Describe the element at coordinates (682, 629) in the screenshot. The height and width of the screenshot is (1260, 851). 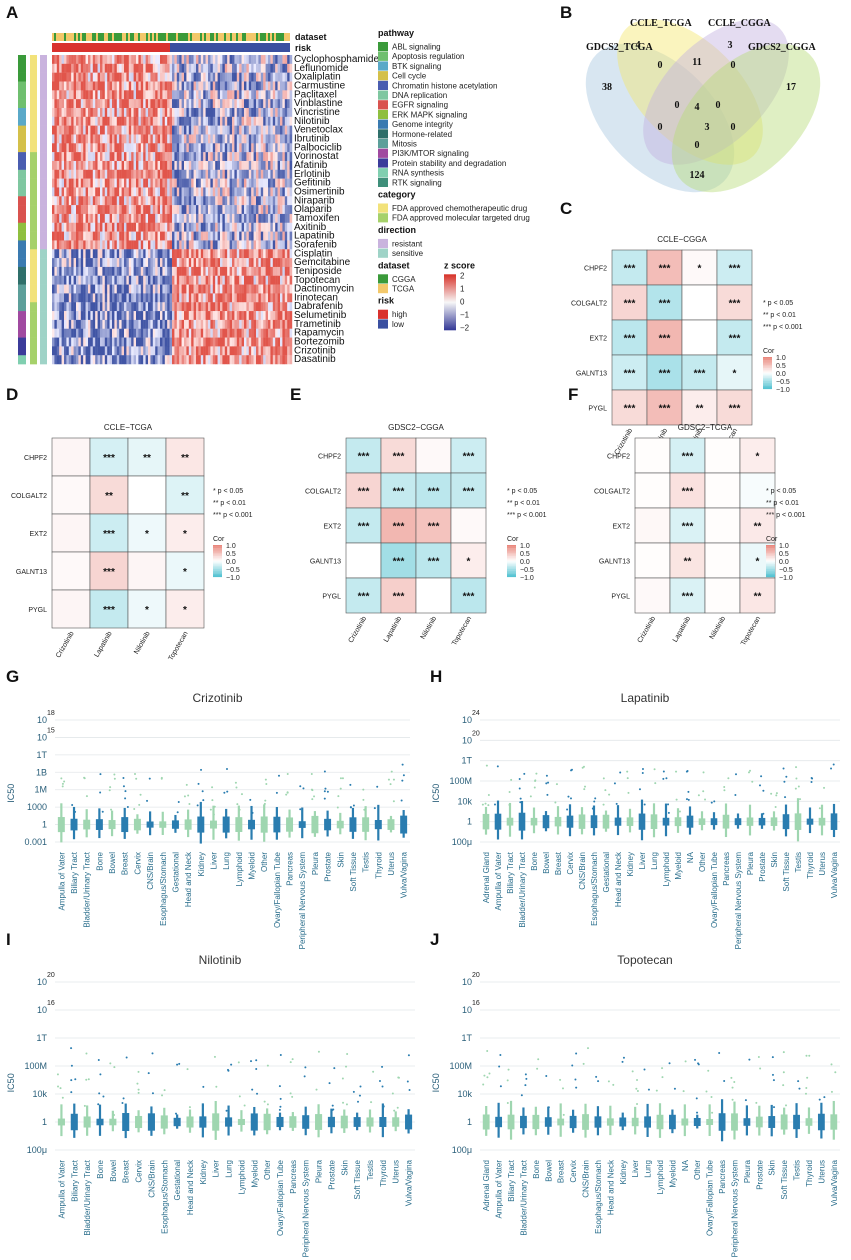
I see `corr-drug-label: Lapatinib` at that location.